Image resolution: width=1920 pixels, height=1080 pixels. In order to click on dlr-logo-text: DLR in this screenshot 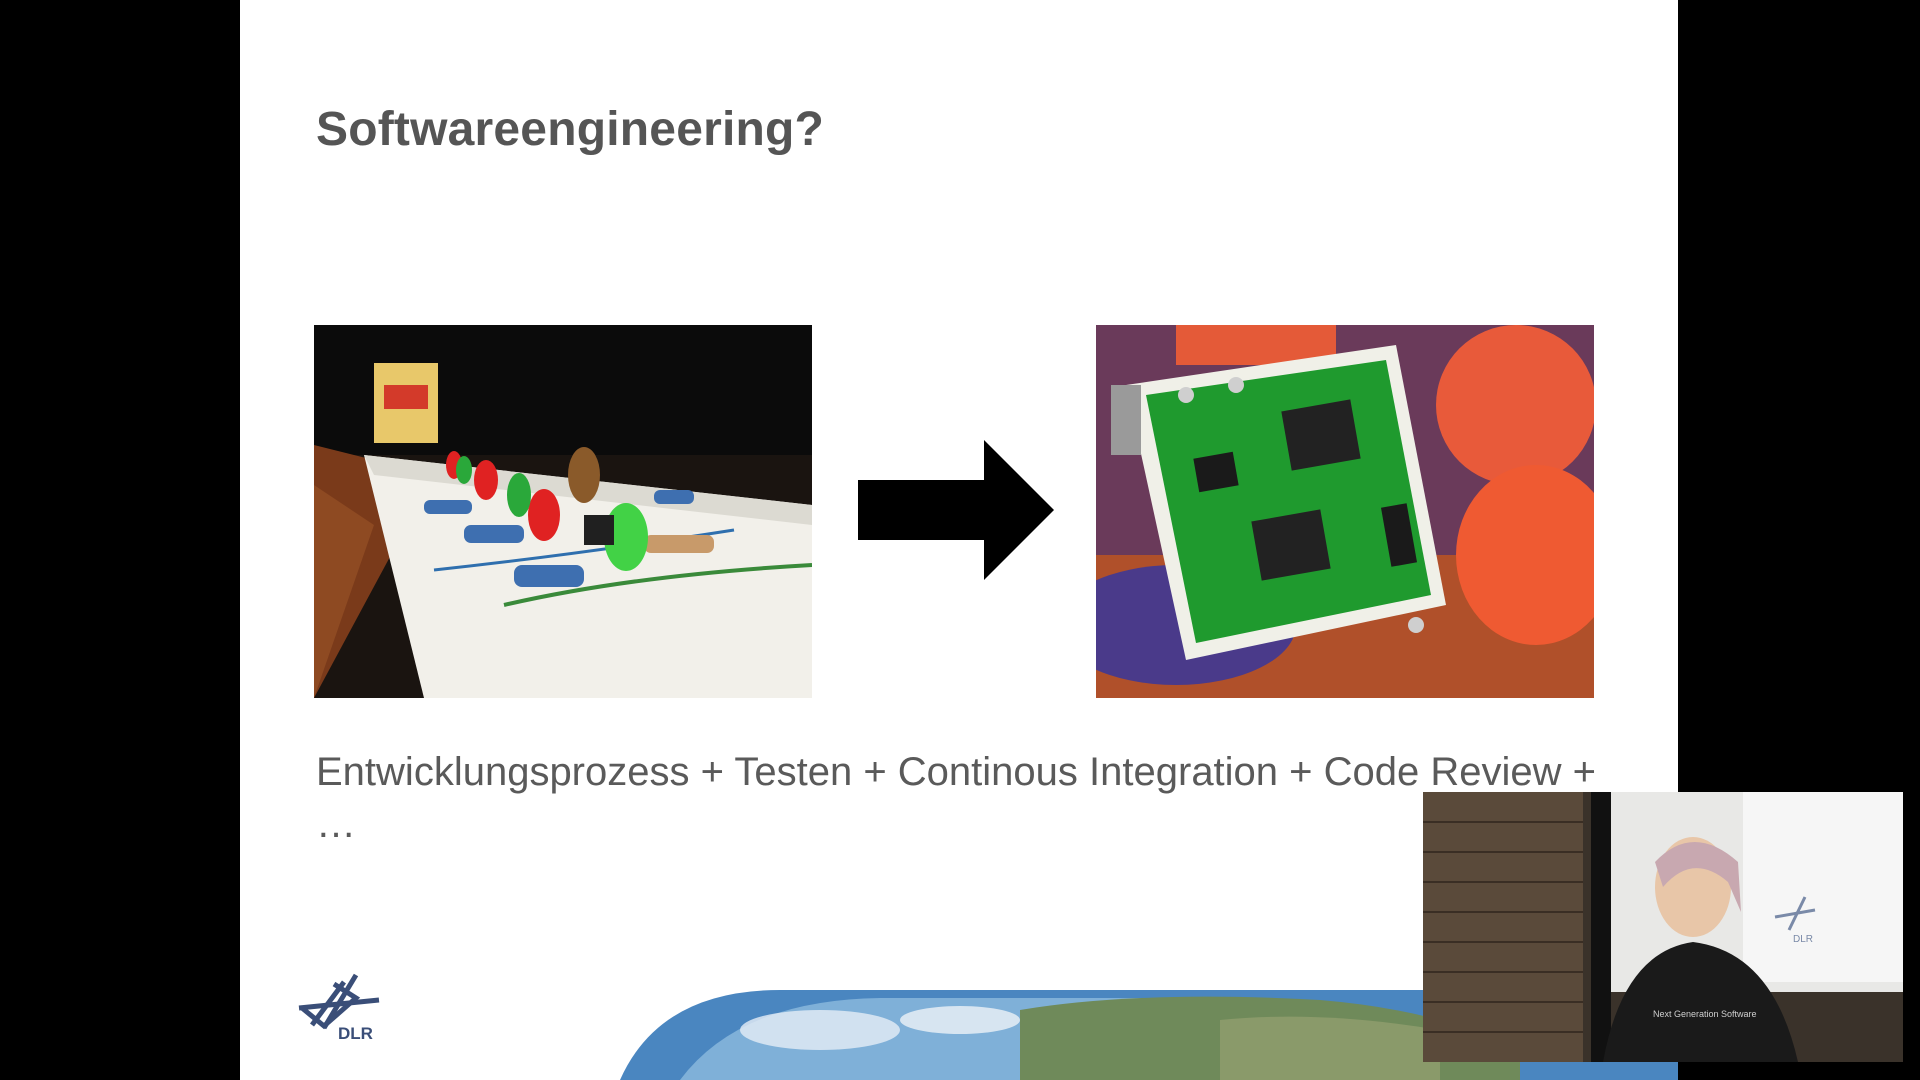, I will do `click(355, 1033)`.